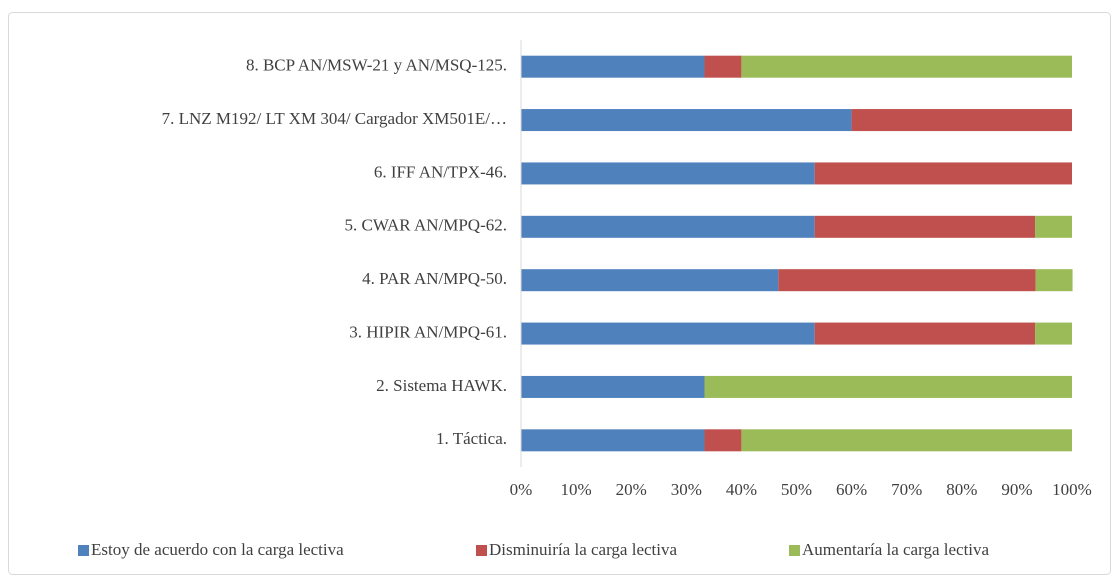  I want to click on x-tick-label: 90%, so click(1016, 489).